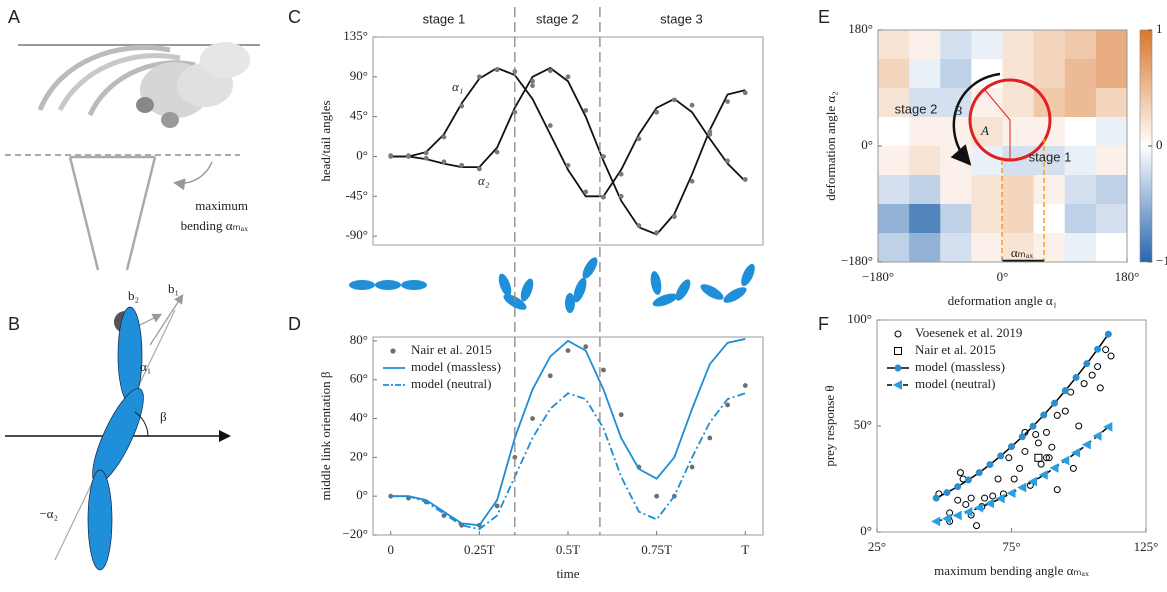 The height and width of the screenshot is (592, 1167). I want to click on legend-marker, so click(897, 385).